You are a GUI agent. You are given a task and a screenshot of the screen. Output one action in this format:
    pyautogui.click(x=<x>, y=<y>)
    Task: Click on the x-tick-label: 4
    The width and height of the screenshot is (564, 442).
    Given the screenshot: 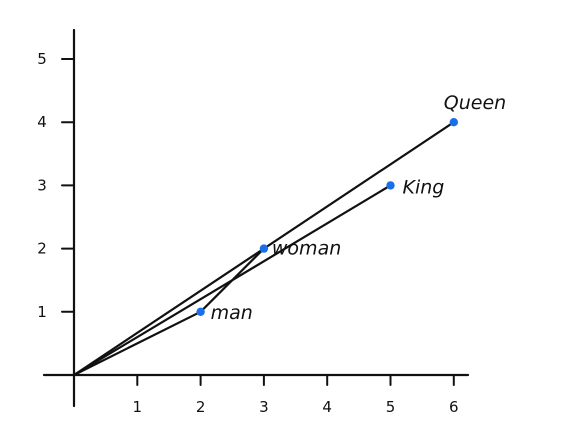 What is the action you would take?
    pyautogui.click(x=327, y=407)
    